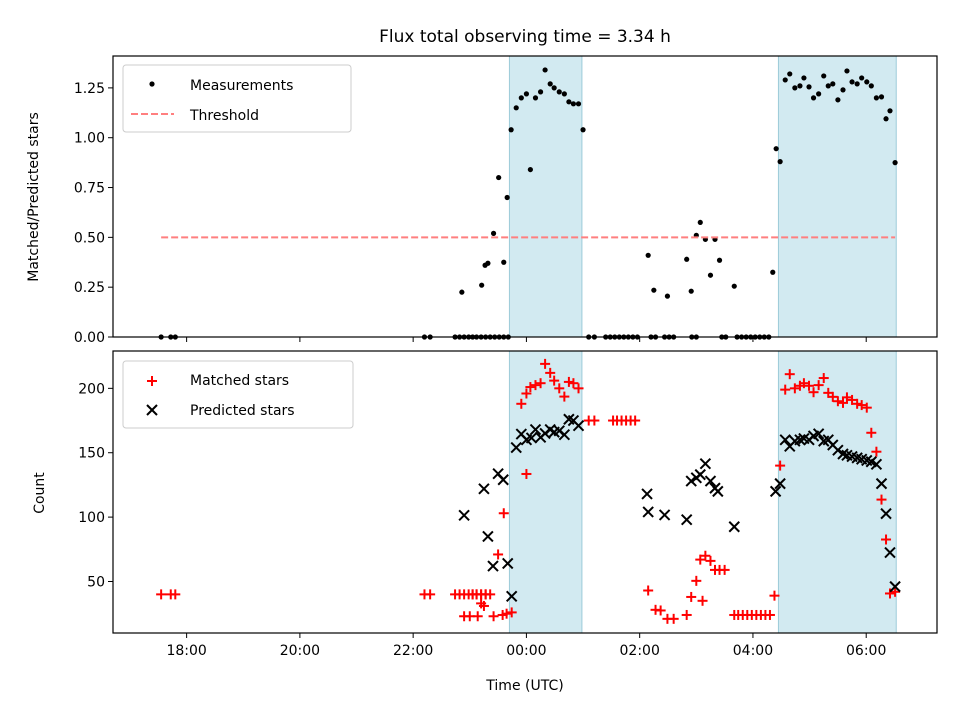 The height and width of the screenshot is (720, 960). What do you see at coordinates (640, 651) in the screenshot?
I see `x-tick-label: 02:00` at bounding box center [640, 651].